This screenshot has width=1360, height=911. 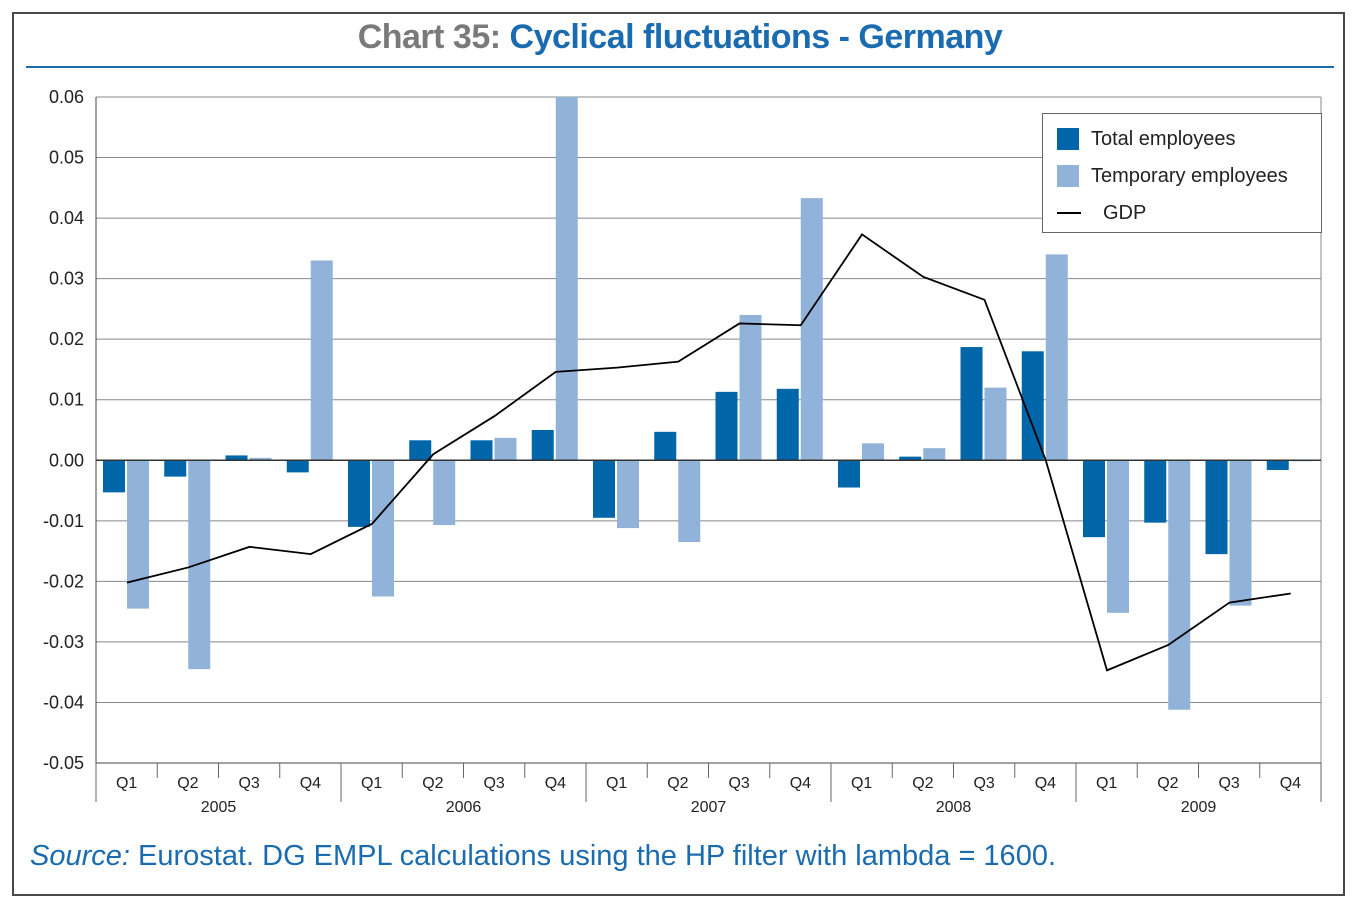 What do you see at coordinates (66, 400) in the screenshot?
I see `y-tick-label: 0.01` at bounding box center [66, 400].